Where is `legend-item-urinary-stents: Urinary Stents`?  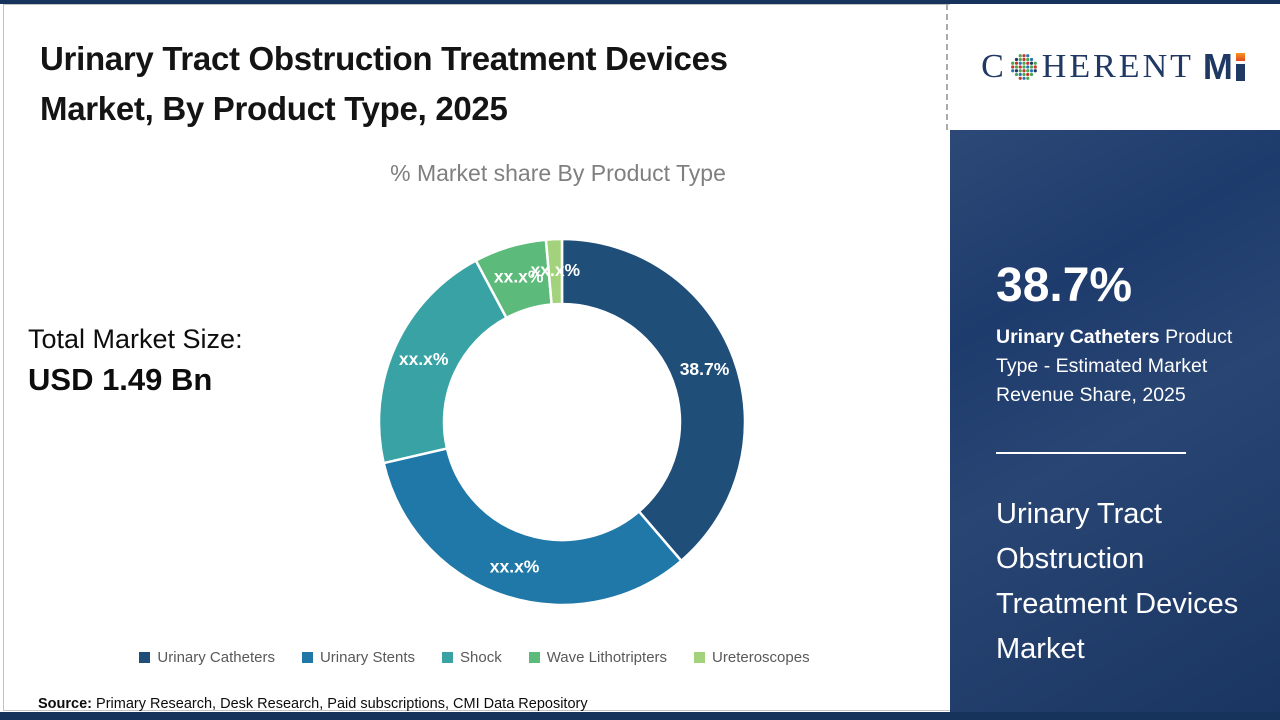 legend-item-urinary-stents: Urinary Stents is located at coordinates (358, 657).